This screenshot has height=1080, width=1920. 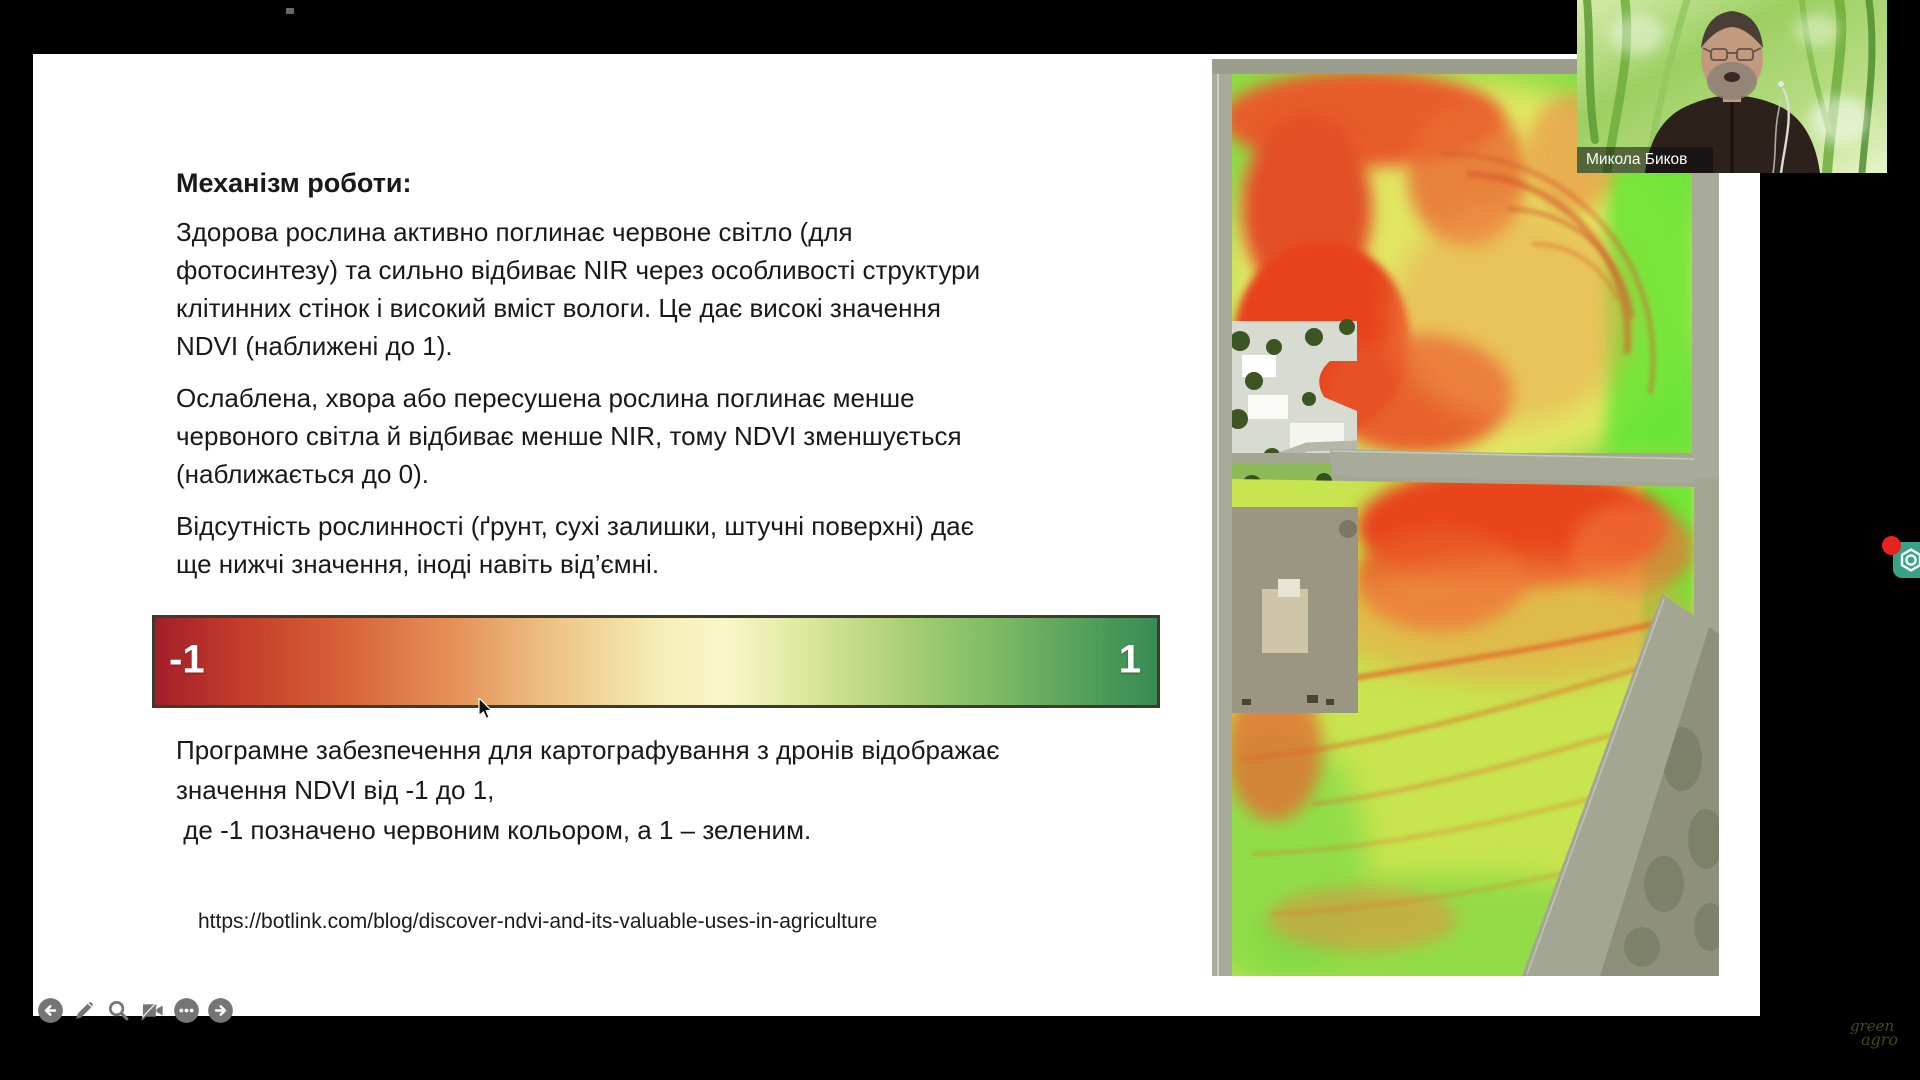 I want to click on presenter-toolbar, so click(x=135, y=1010).